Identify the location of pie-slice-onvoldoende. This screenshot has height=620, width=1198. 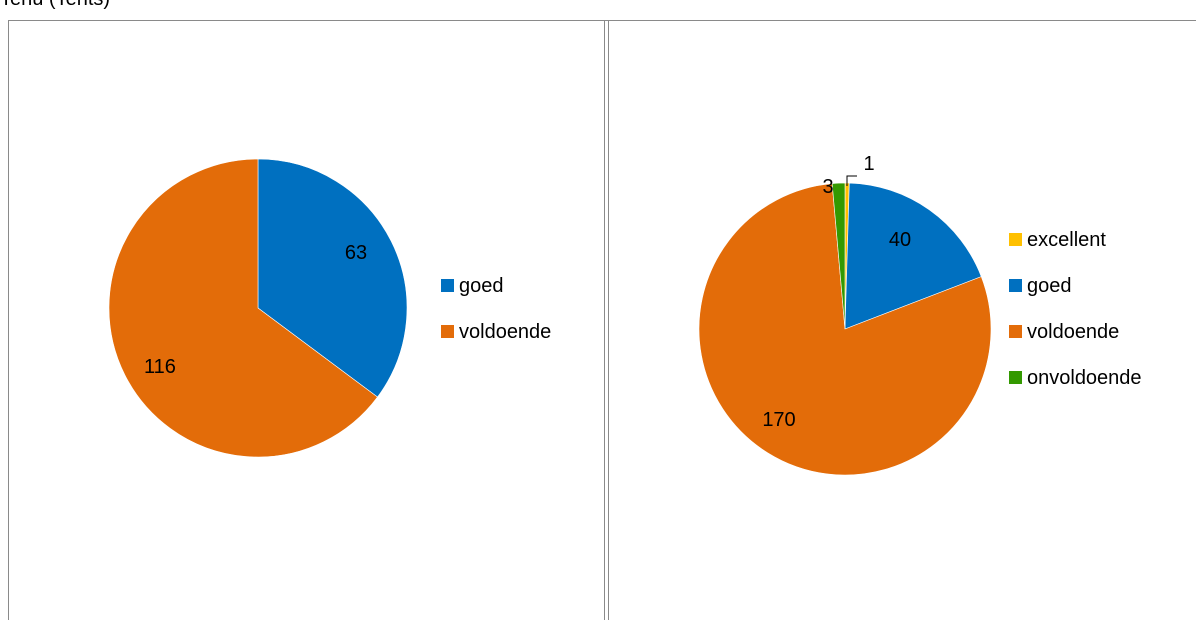
(838, 256).